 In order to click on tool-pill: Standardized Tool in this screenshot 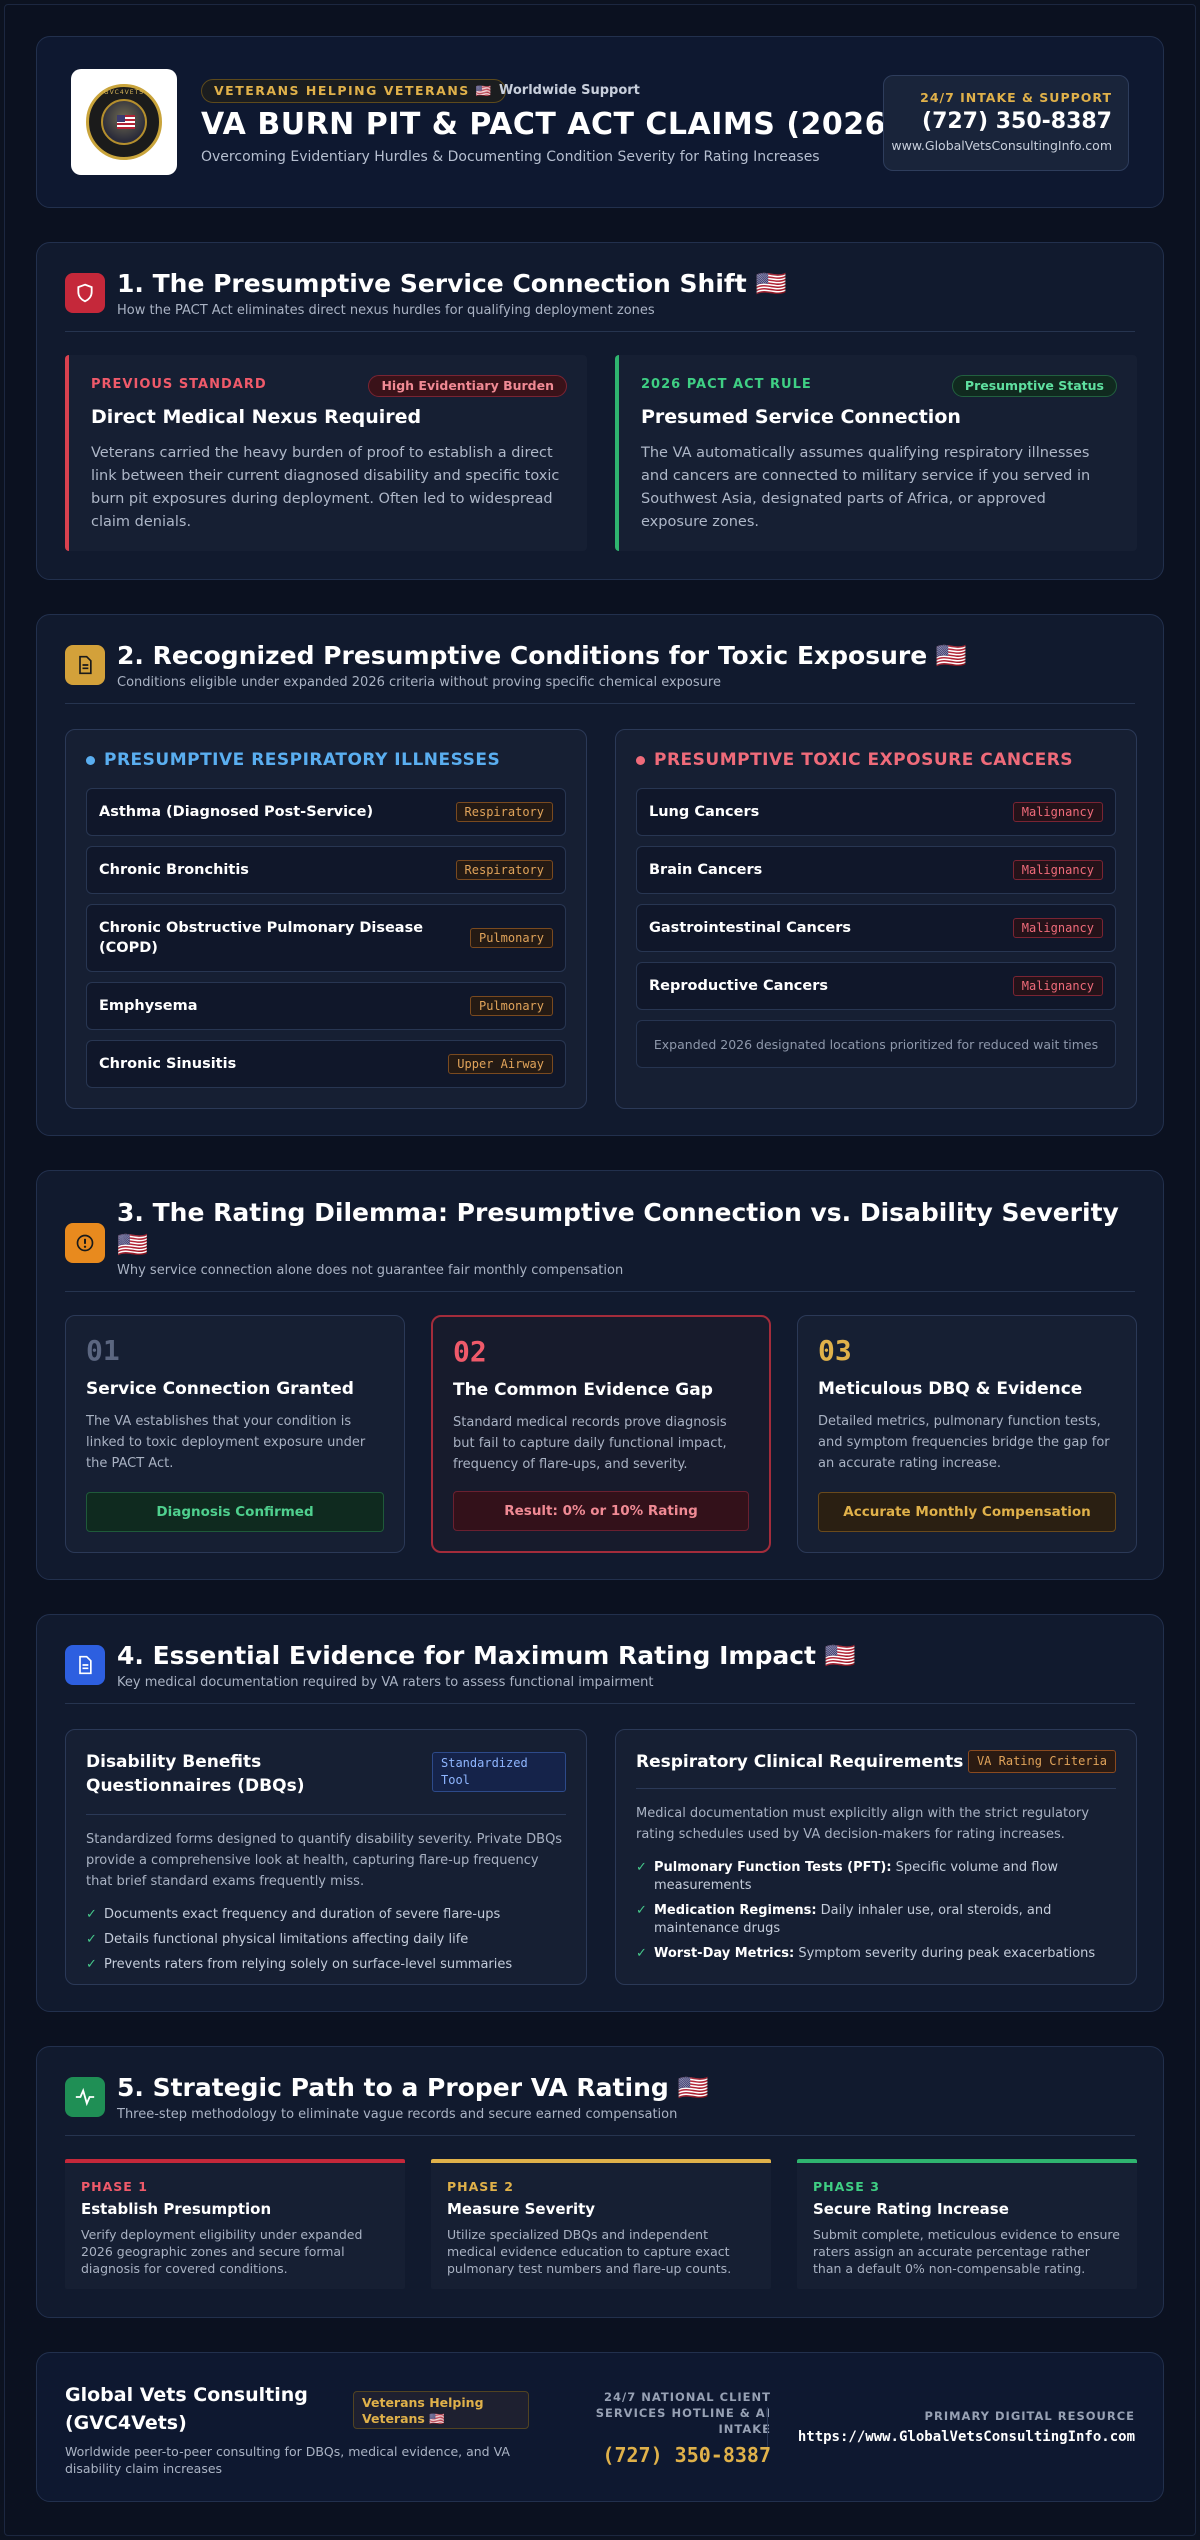, I will do `click(499, 1772)`.